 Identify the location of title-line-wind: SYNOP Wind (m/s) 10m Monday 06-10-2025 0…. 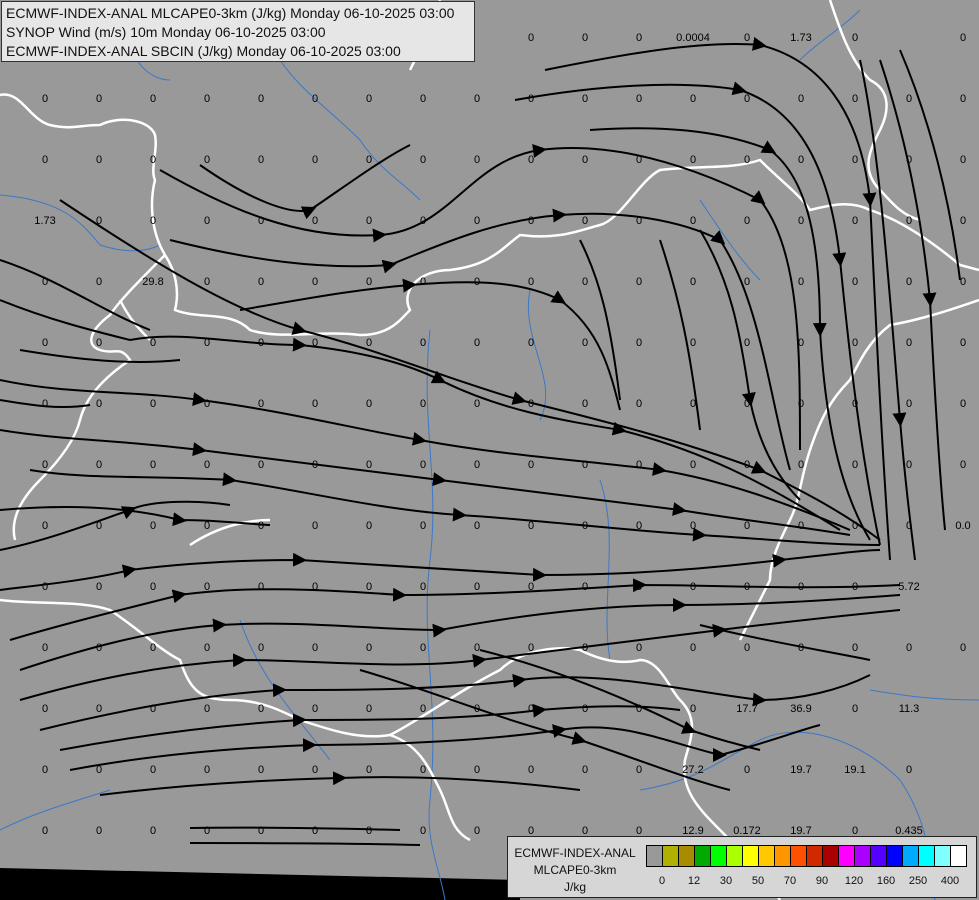
(166, 32).